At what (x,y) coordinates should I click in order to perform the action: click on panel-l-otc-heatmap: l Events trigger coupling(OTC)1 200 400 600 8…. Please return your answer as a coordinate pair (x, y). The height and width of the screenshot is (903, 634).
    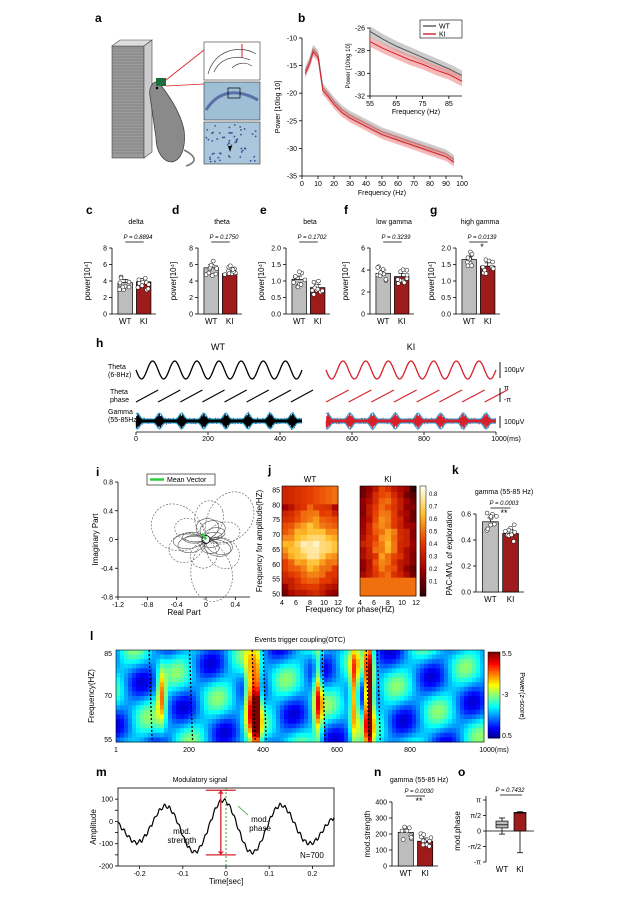
    Looking at the image, I should click on (306, 691).